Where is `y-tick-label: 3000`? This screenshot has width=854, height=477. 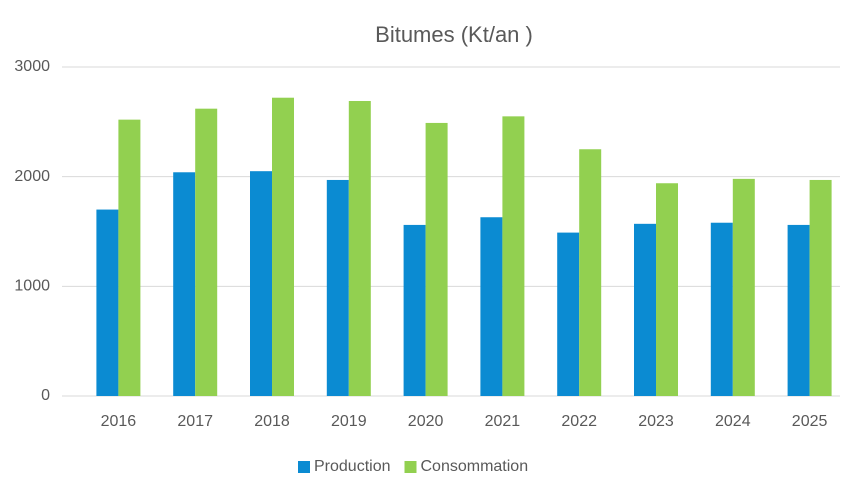 y-tick-label: 3000 is located at coordinates (32, 66).